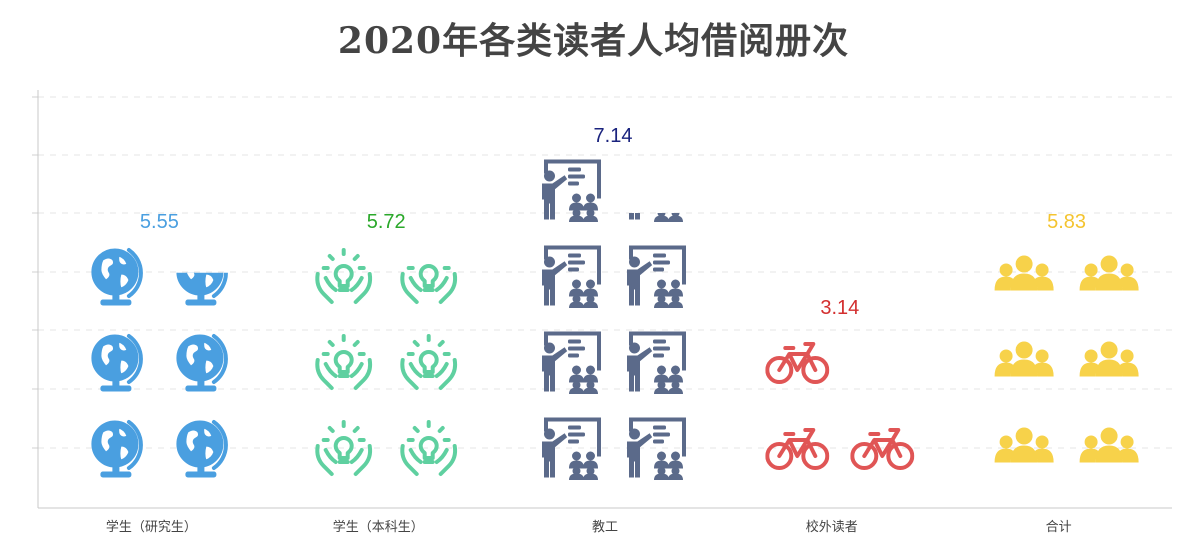  What do you see at coordinates (613, 136) in the screenshot?
I see `value-label-2: 7.14` at bounding box center [613, 136].